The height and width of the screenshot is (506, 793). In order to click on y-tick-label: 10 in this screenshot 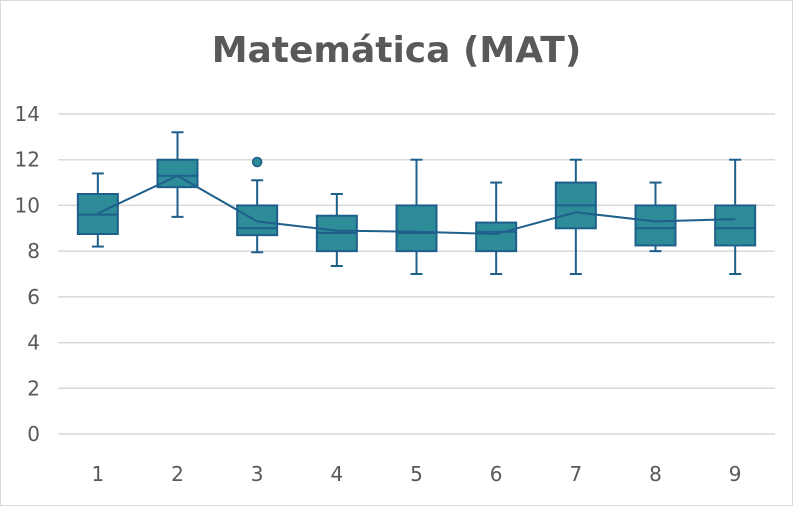, I will do `click(27, 205)`.